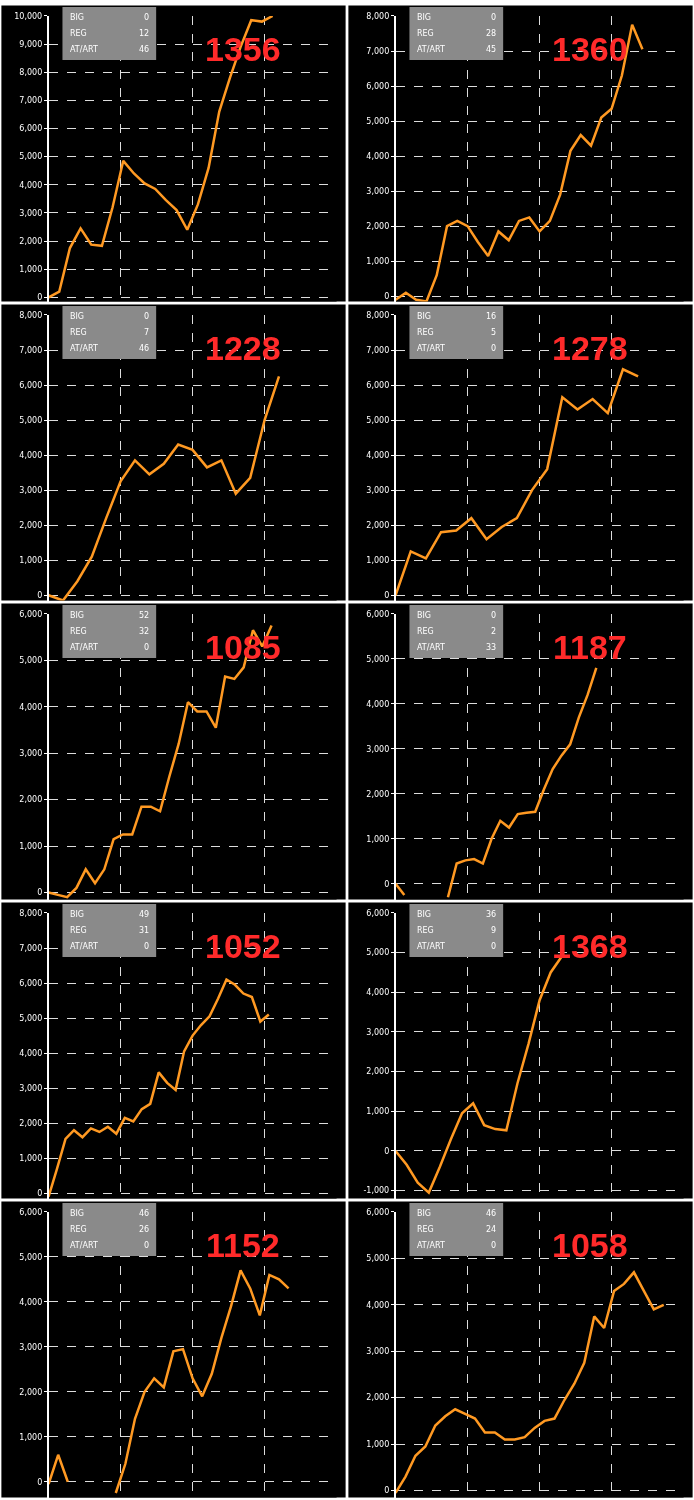  Describe the element at coordinates (28, 16) in the screenshot. I see `y-tick-label: 10,000` at that location.